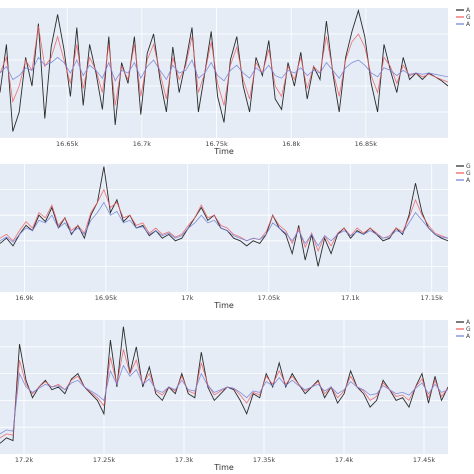  I want to click on x-tick-label: 17k, so click(187, 298).